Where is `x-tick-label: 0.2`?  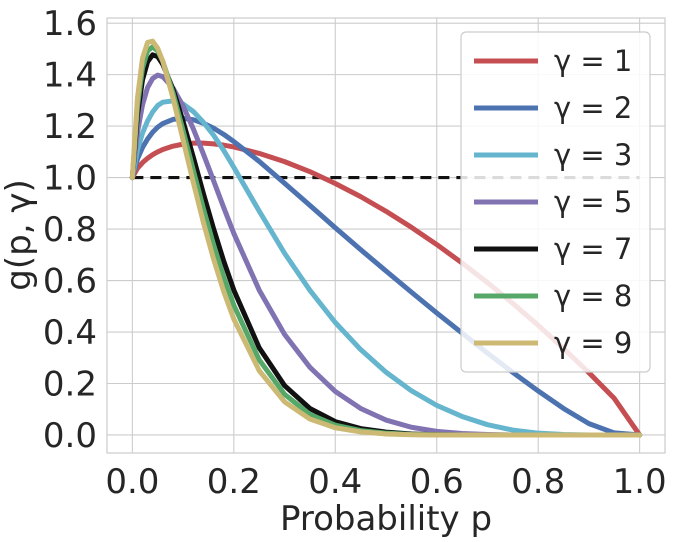
x-tick-label: 0.2 is located at coordinates (234, 482).